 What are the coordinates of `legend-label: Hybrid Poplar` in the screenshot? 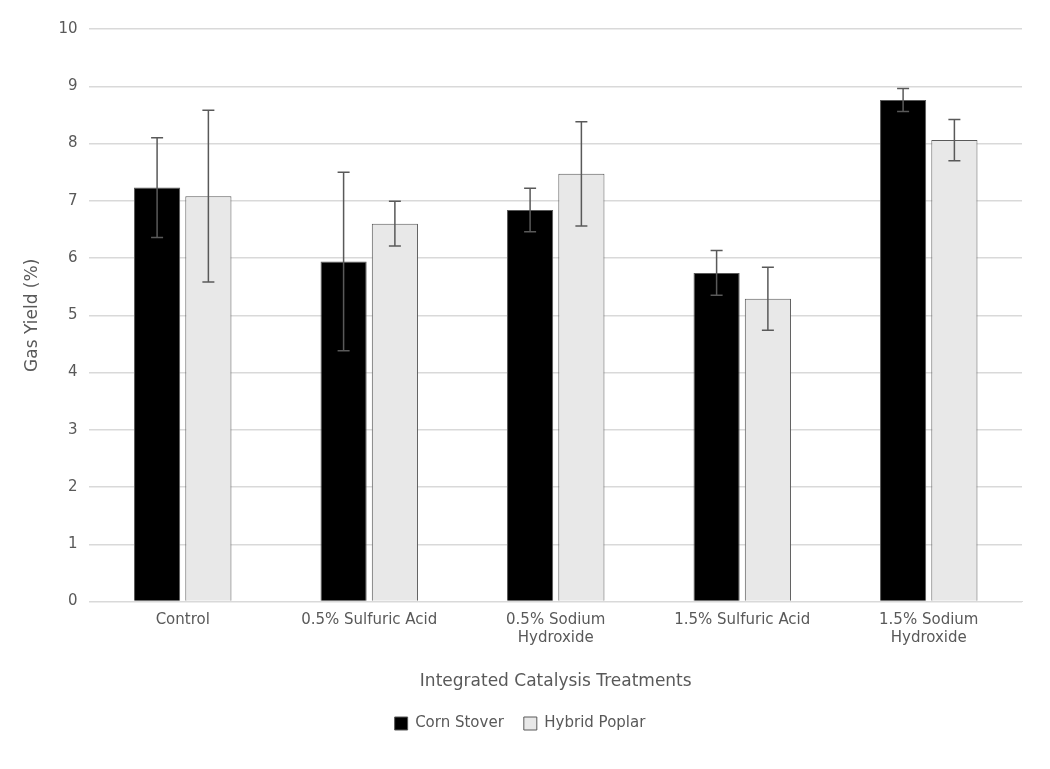 It's located at (595, 722).